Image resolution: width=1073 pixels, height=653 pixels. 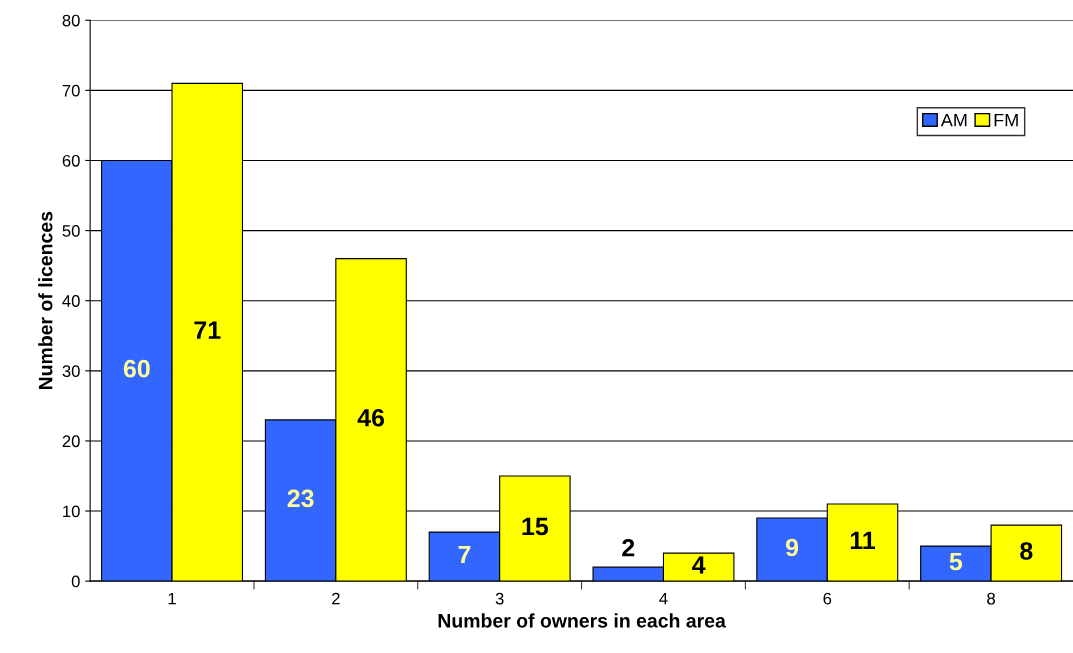 What do you see at coordinates (172, 598) in the screenshot?
I see `x-tick-label: 1` at bounding box center [172, 598].